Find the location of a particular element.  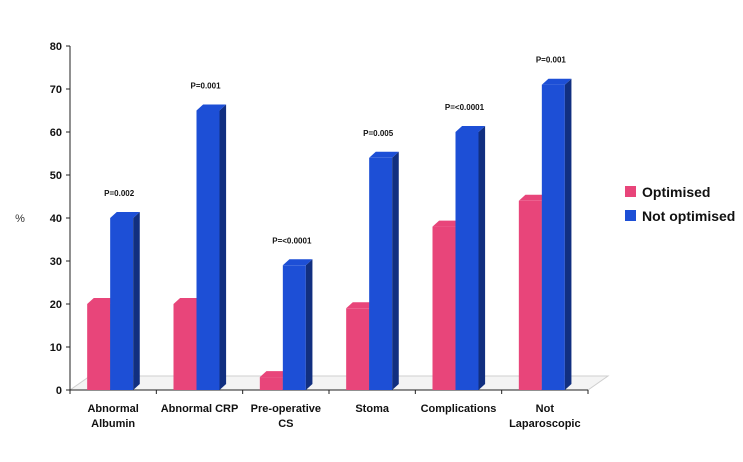

p-value-label: P=0.005 is located at coordinates (378, 133).